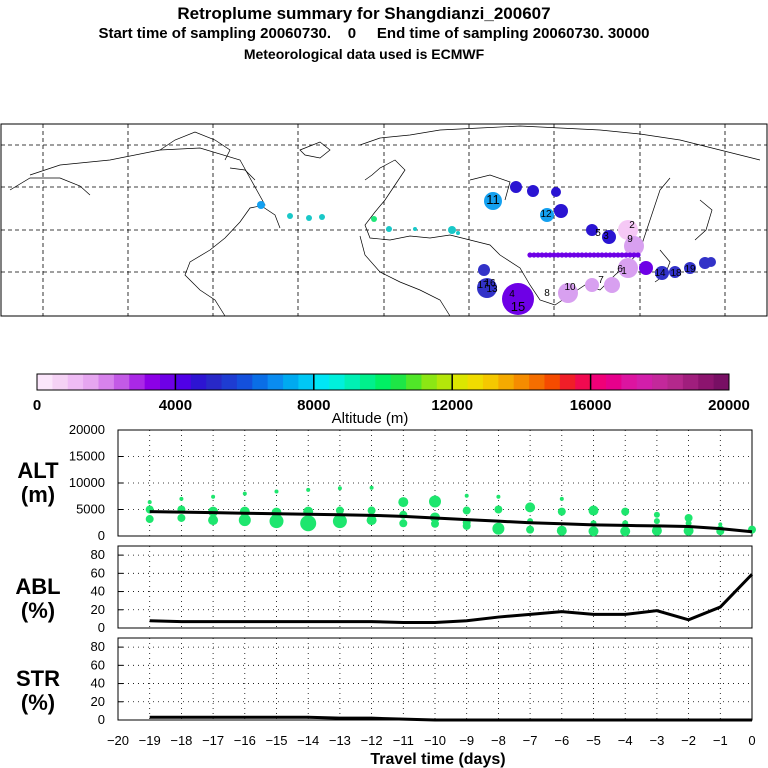 The image size is (768, 768). Describe the element at coordinates (606, 236) in the screenshot. I see `plume-day-label: 3` at that location.